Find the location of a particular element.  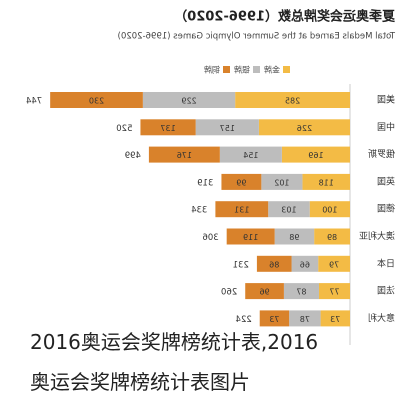

y-tick-label: 中国 is located at coordinates (386, 127).